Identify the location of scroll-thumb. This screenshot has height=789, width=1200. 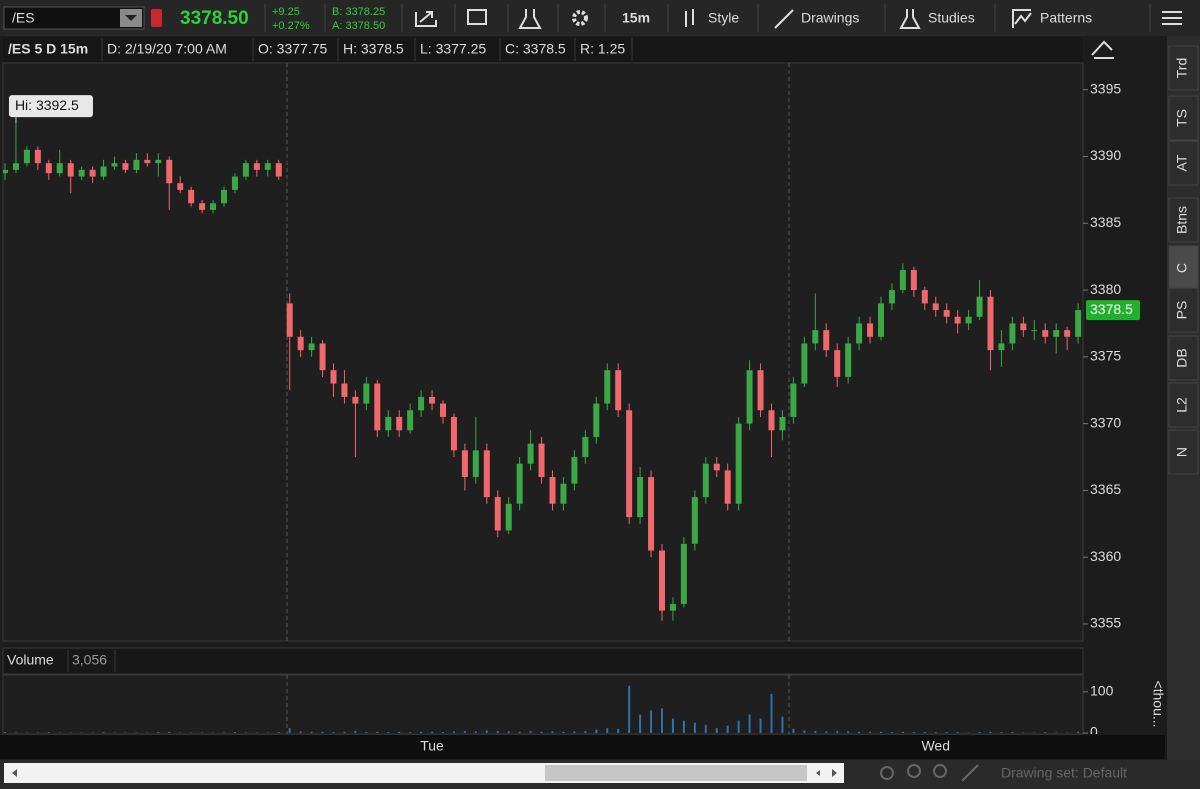
(676, 773).